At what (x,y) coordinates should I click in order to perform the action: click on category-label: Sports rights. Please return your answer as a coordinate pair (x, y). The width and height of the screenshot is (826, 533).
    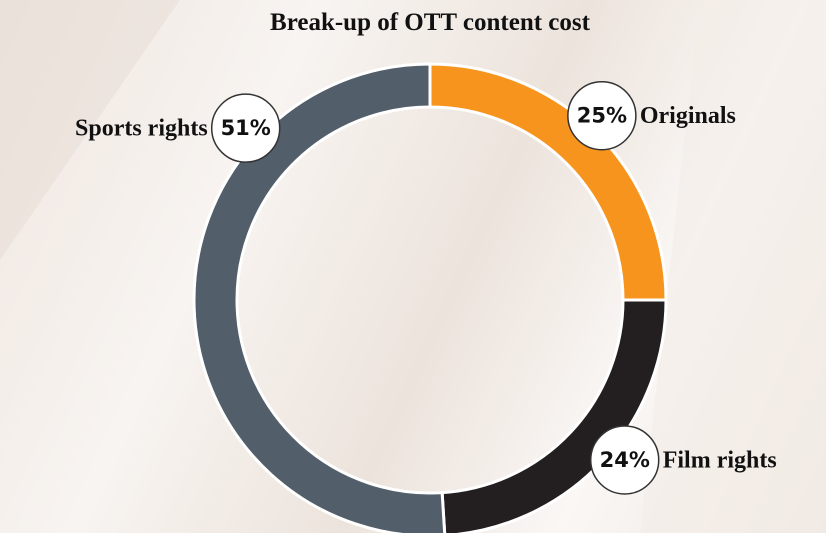
    Looking at the image, I should click on (141, 129).